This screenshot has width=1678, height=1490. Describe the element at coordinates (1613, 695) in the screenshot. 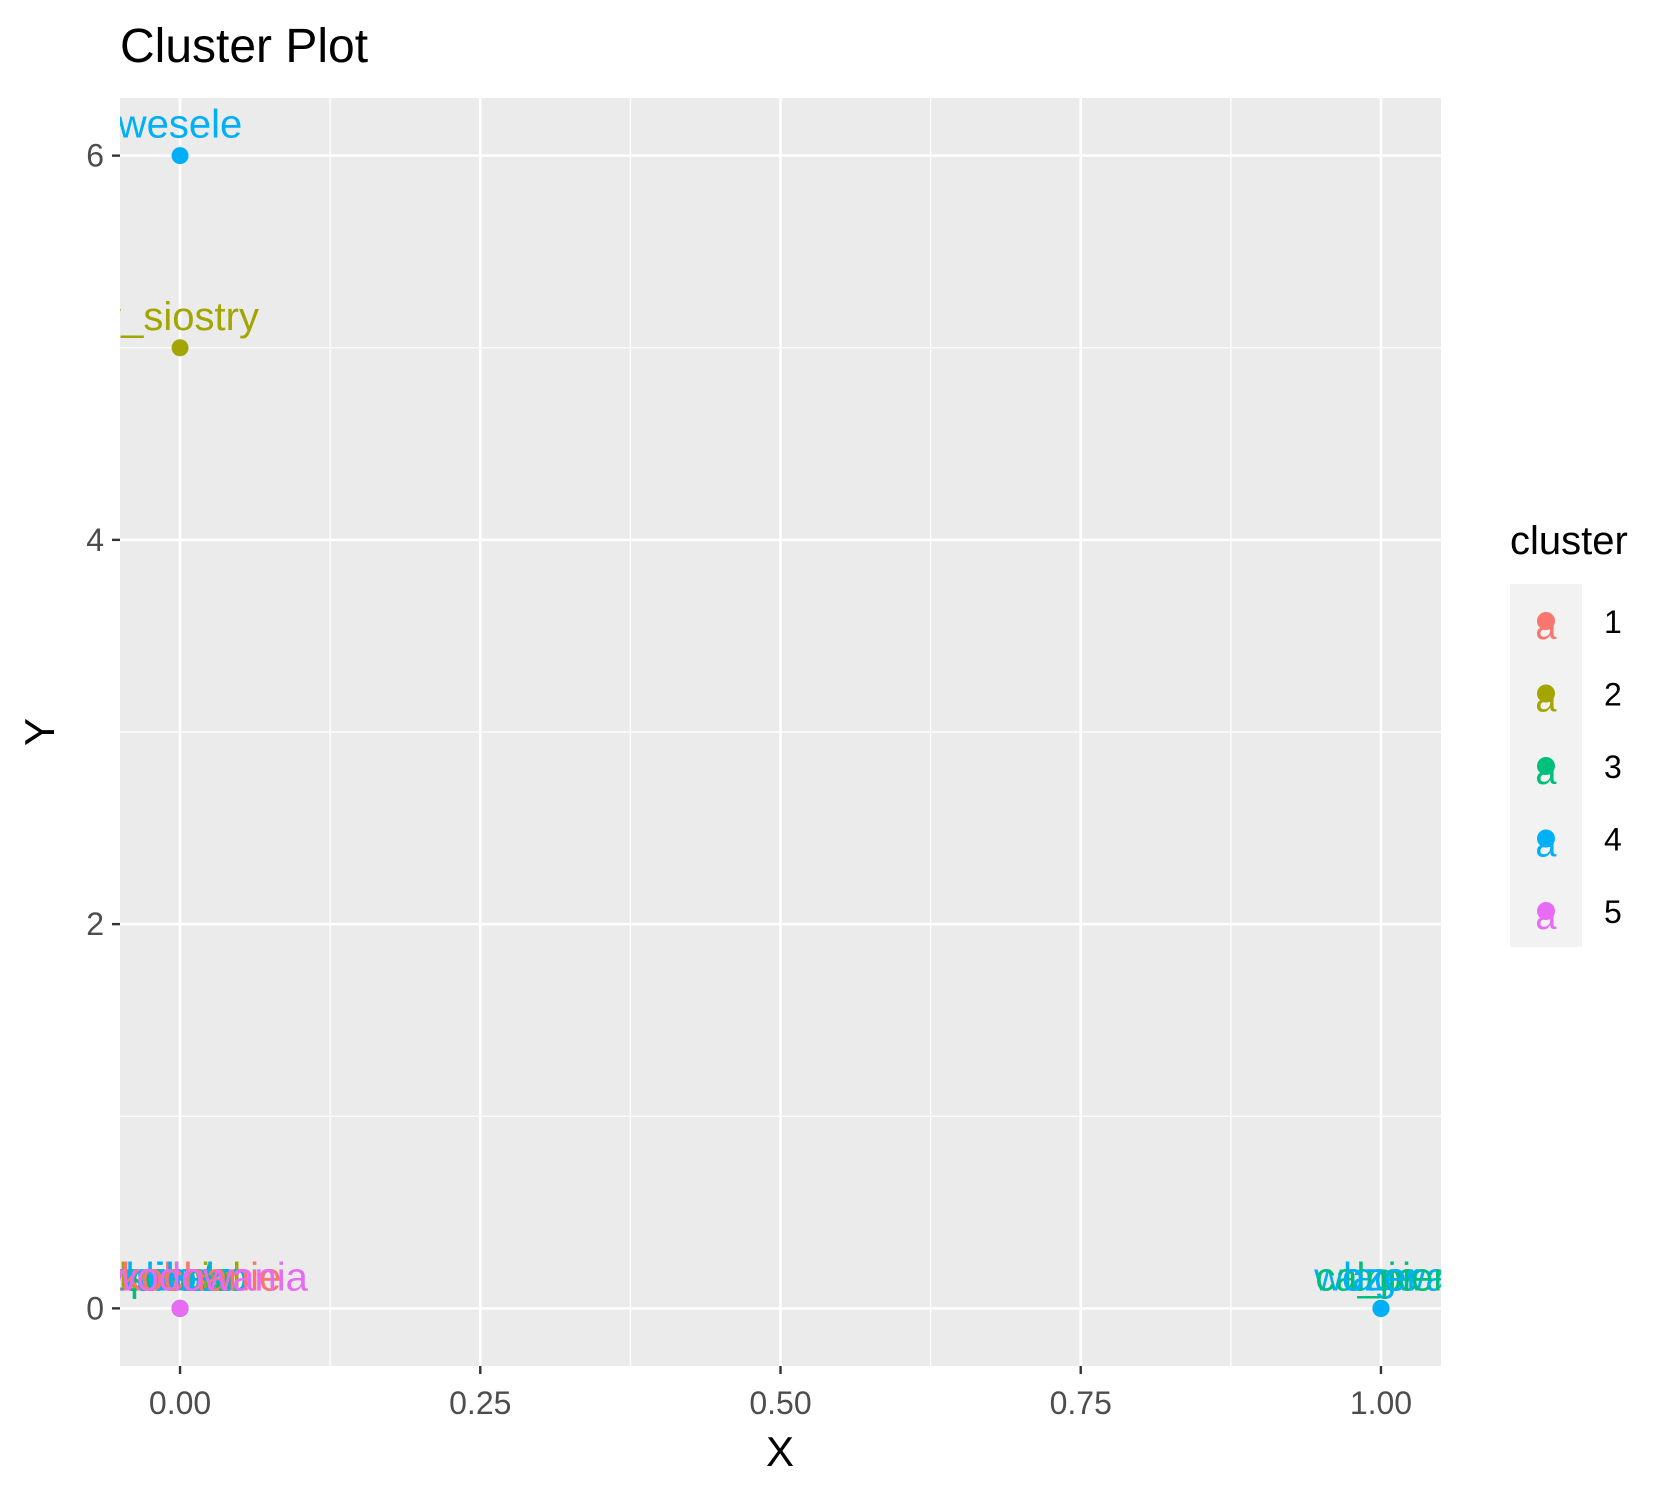

I see `legend-label: 2` at that location.